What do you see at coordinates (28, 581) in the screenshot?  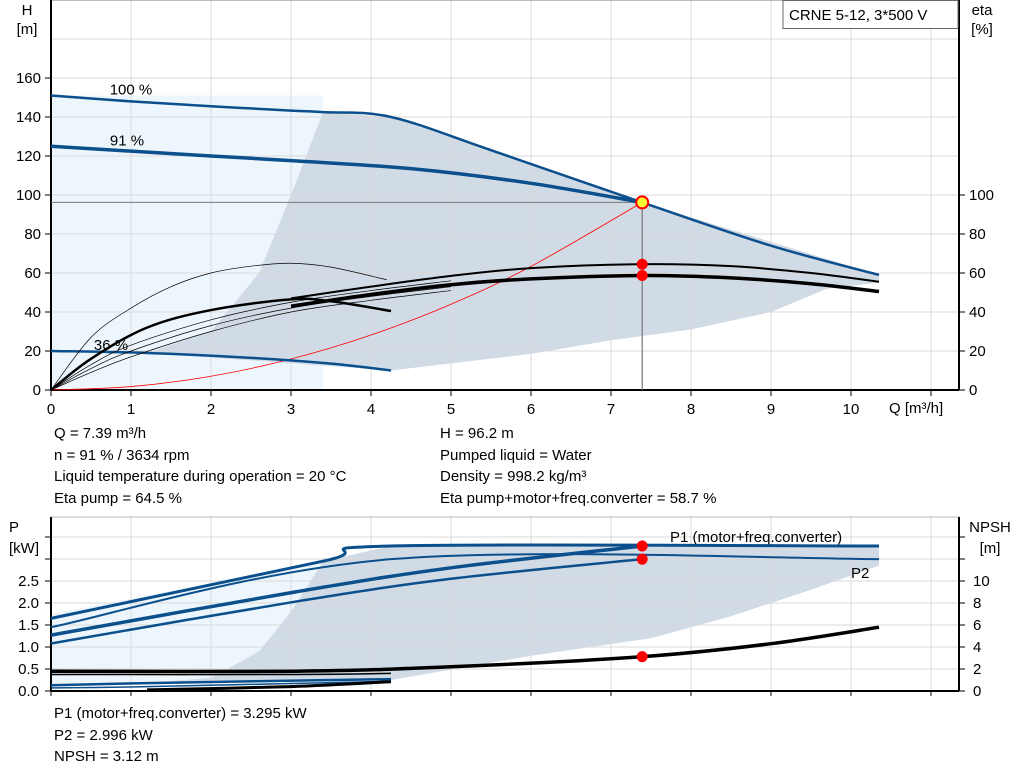 I see `y-tick-label-left-lower: 2.5` at bounding box center [28, 581].